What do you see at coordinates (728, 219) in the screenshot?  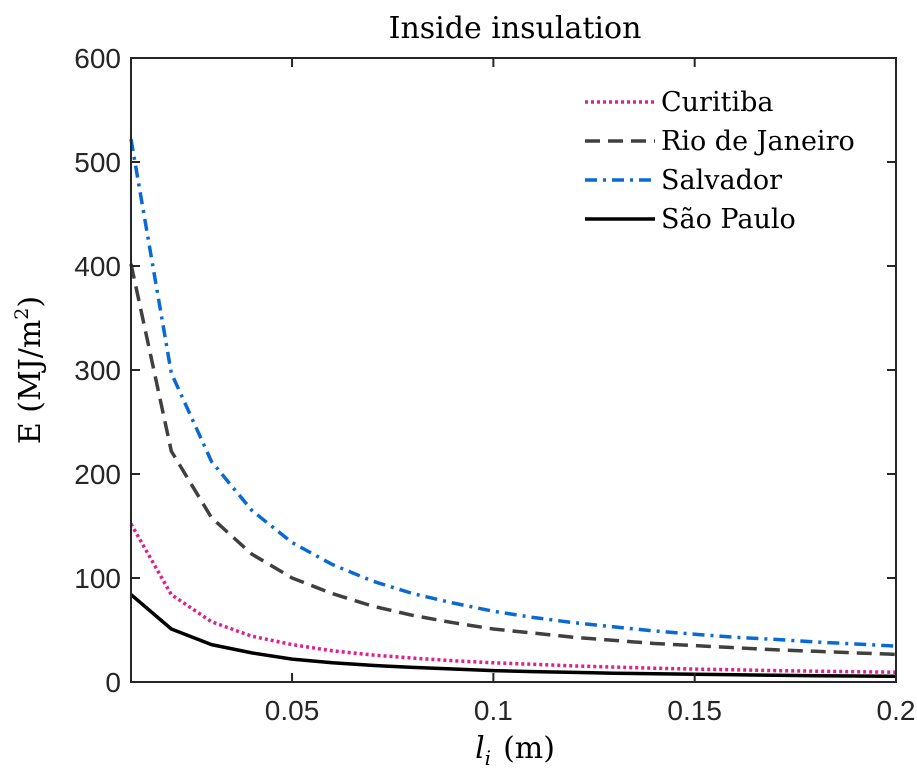 I see `legend-label-3: São Paulo` at bounding box center [728, 219].